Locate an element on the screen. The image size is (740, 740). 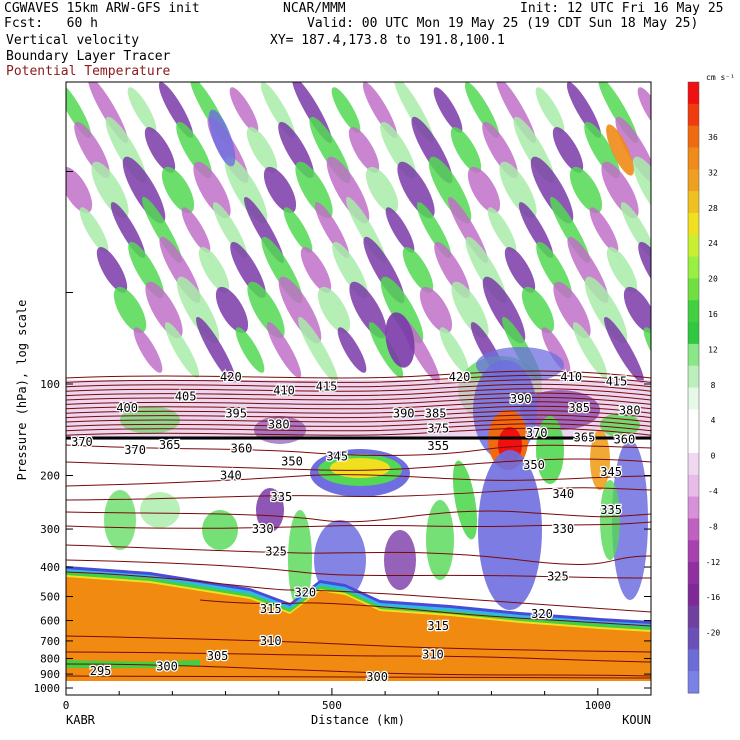
y-tick-label: 400 is located at coordinates (50, 567).